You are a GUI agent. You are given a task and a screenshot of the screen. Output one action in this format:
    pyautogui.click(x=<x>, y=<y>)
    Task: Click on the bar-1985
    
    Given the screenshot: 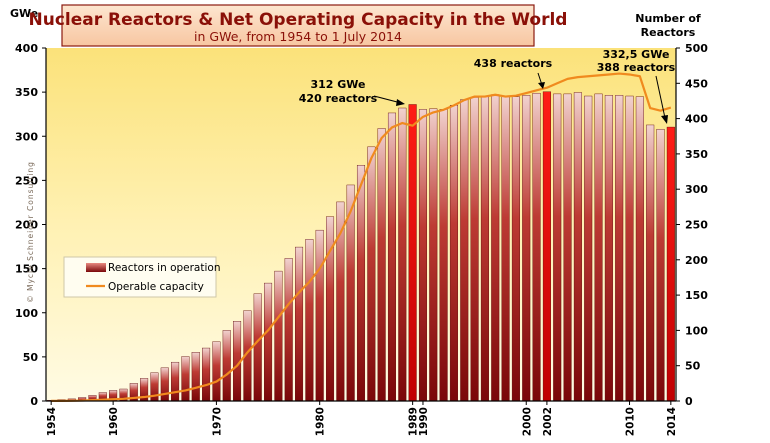 What is the action you would take?
    pyautogui.click(x=371, y=274)
    